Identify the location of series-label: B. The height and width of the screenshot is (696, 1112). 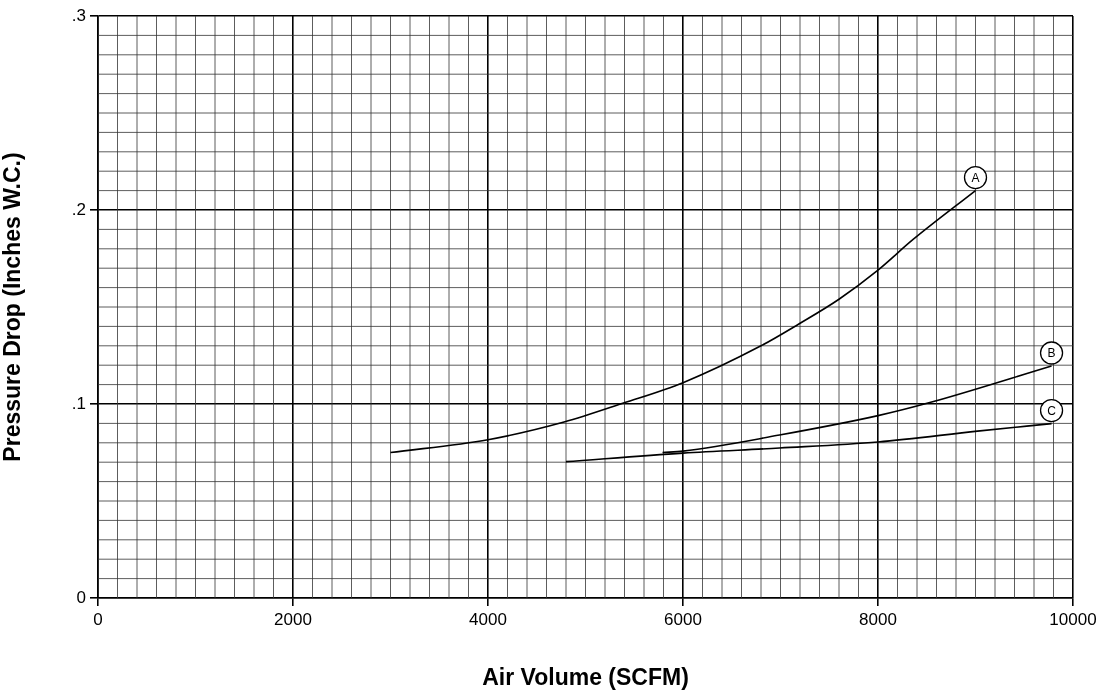
(1051, 353).